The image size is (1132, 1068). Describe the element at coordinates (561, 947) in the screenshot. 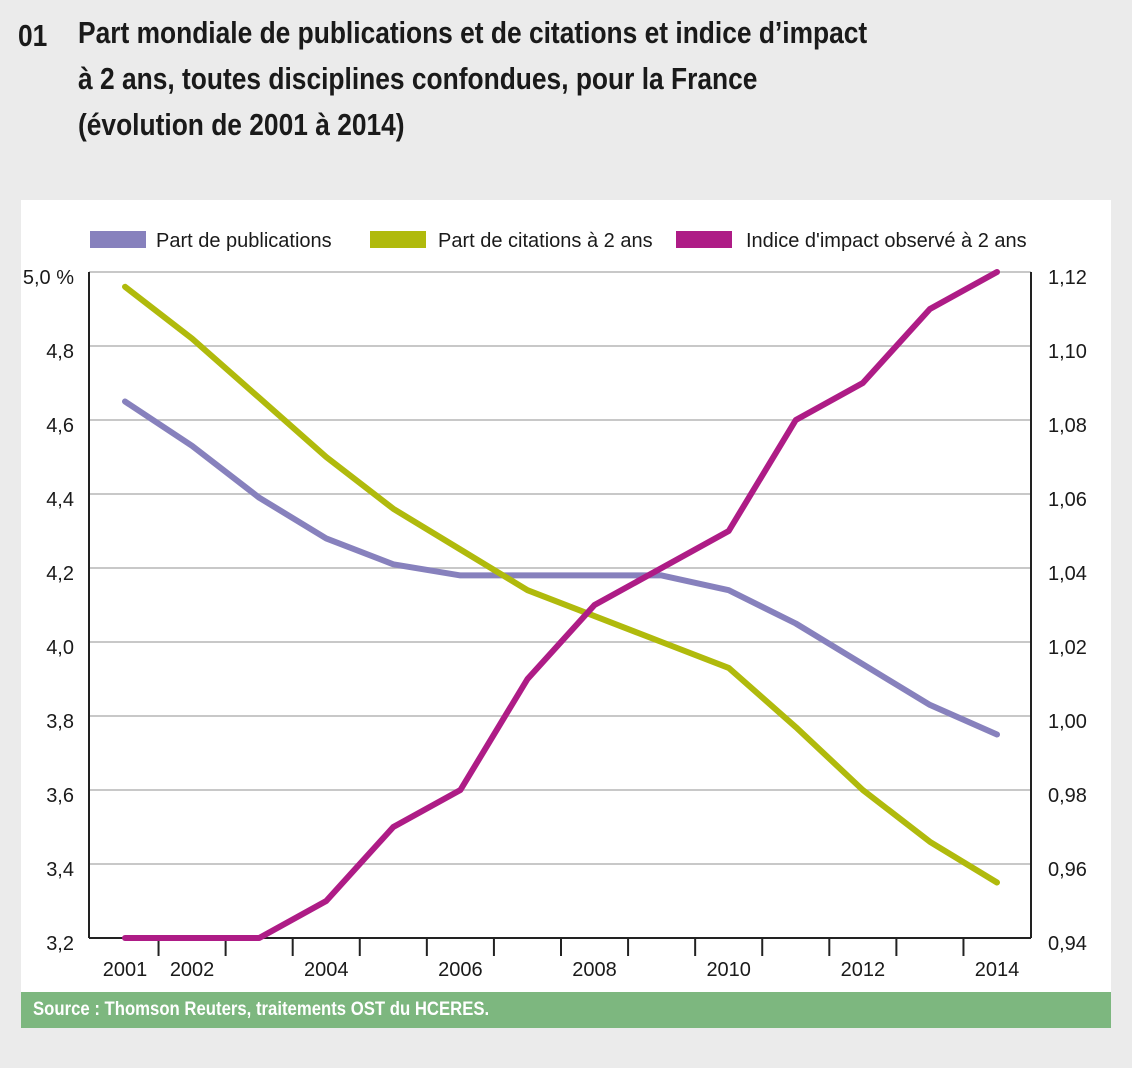

I see `x-ticks` at that location.